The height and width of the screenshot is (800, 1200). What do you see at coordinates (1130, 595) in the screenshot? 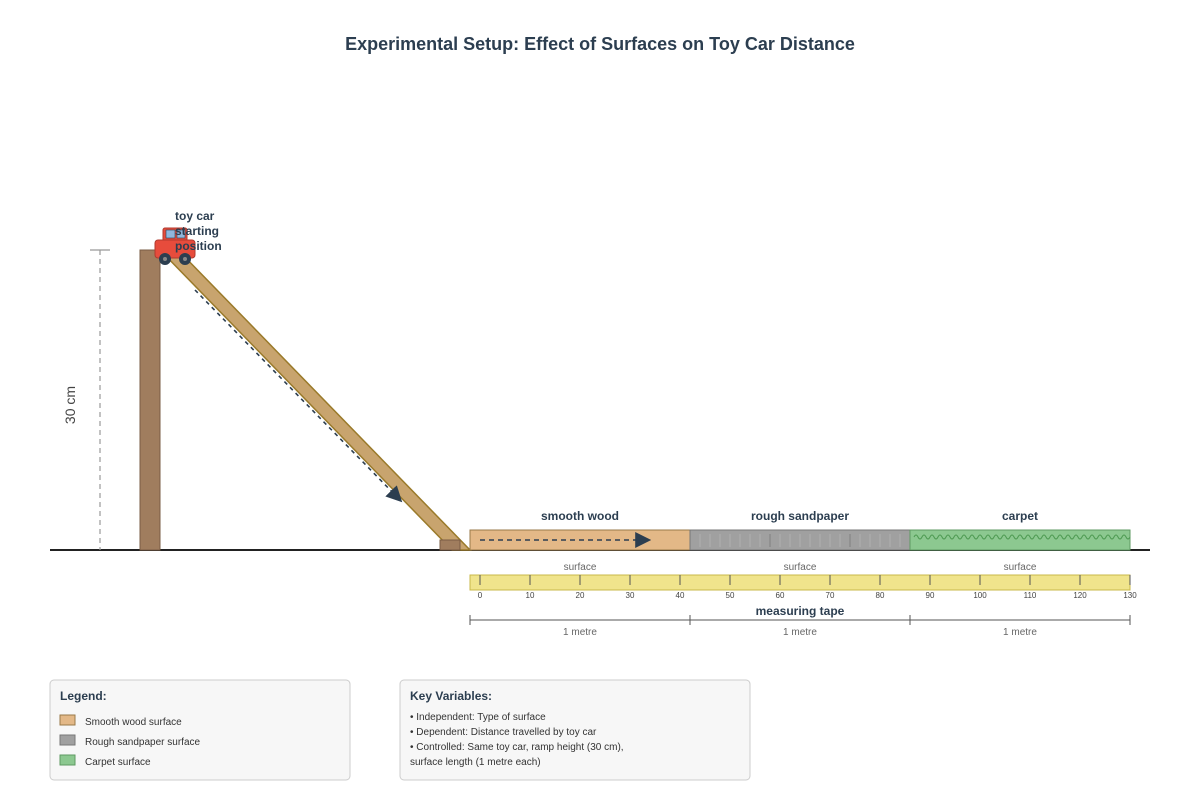
I see `tape-tick-label: 130` at bounding box center [1130, 595].